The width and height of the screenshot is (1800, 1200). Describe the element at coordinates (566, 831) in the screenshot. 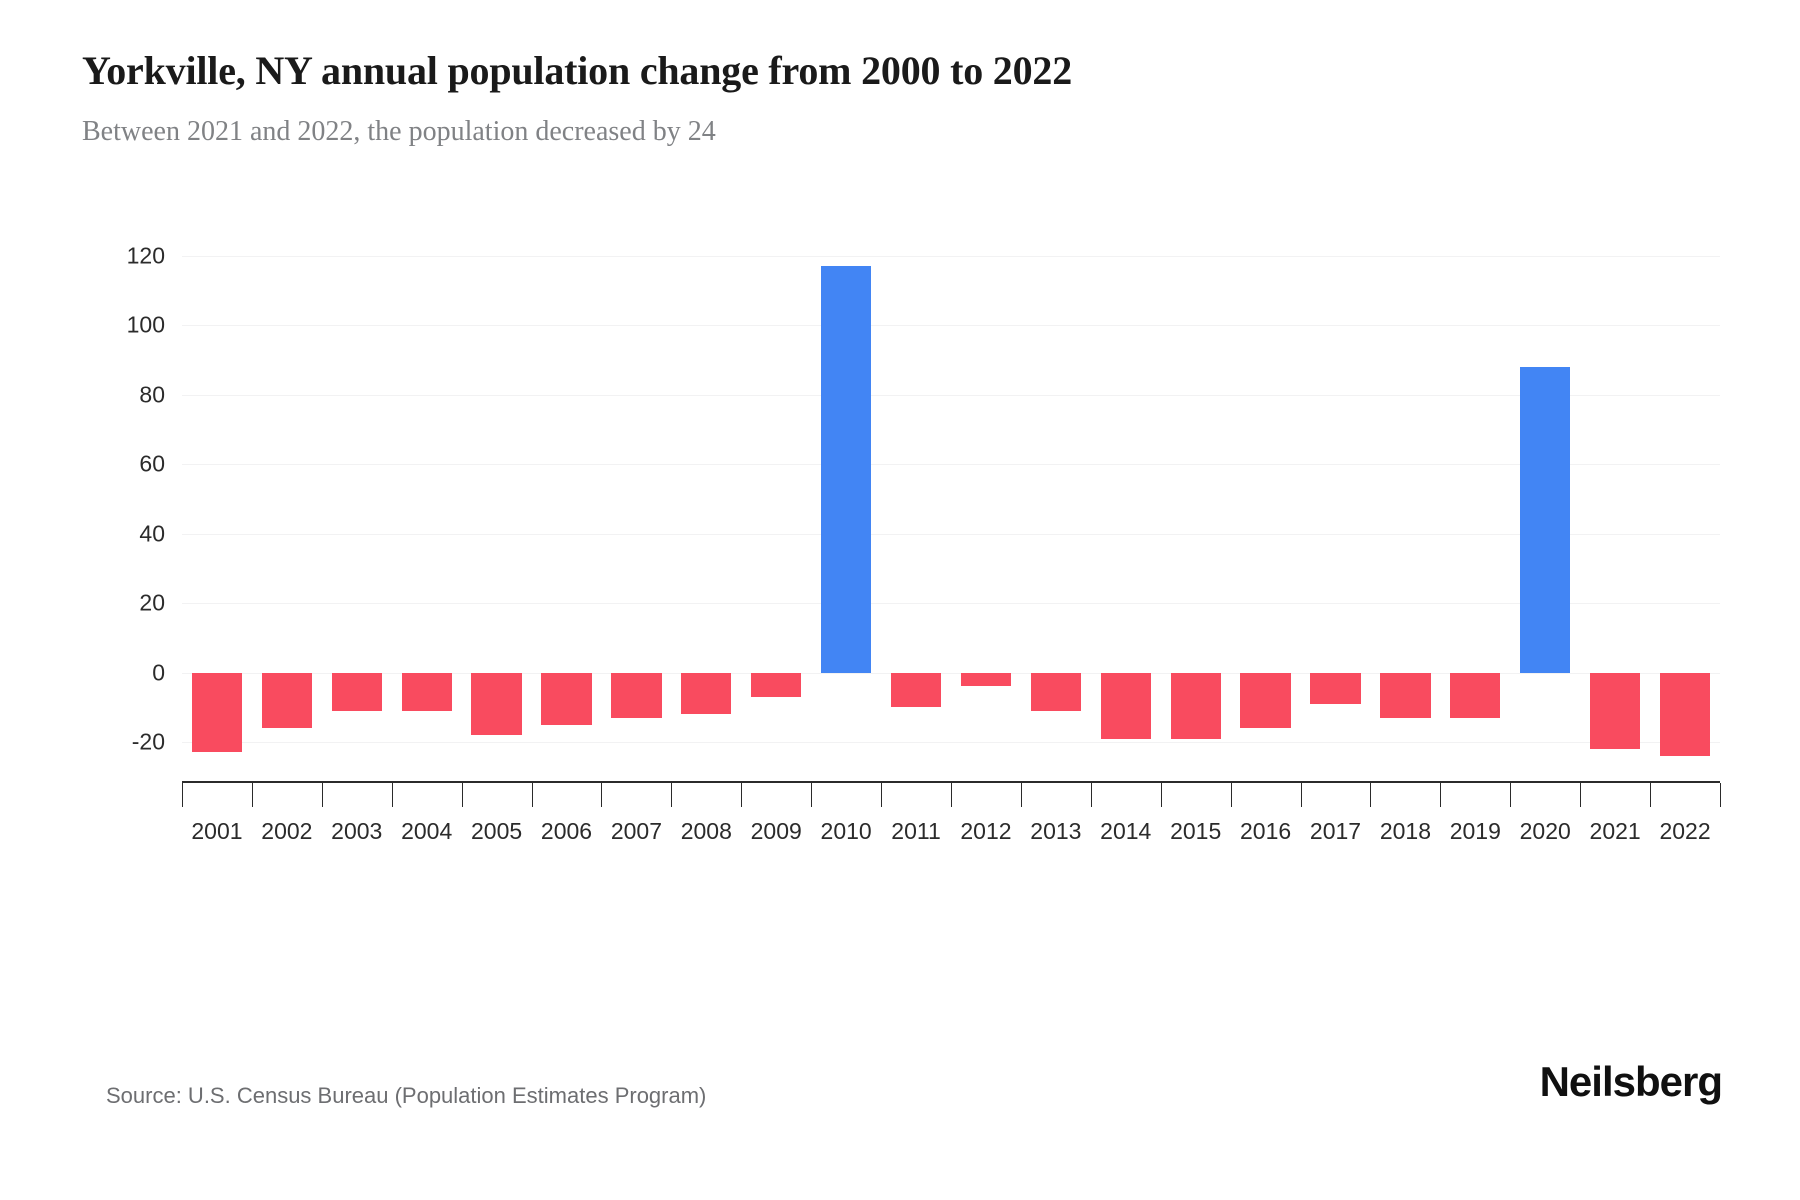

I see `x-tick-label: 2006` at that location.